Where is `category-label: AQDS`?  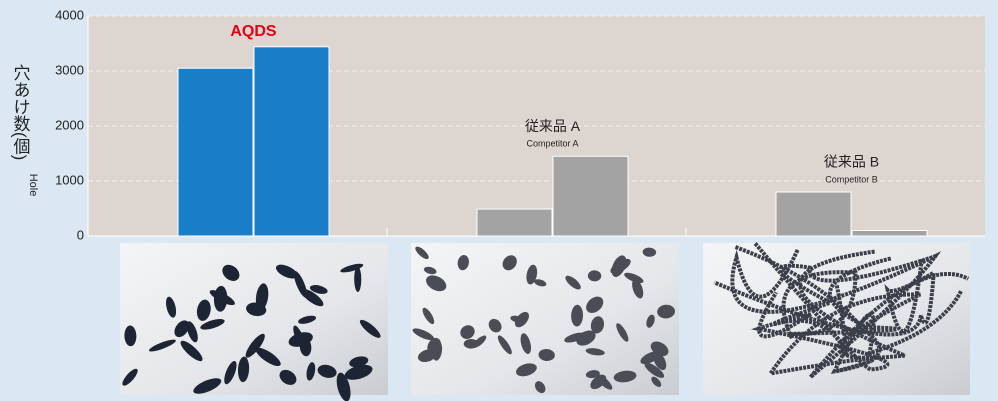
category-label: AQDS is located at coordinates (253, 31).